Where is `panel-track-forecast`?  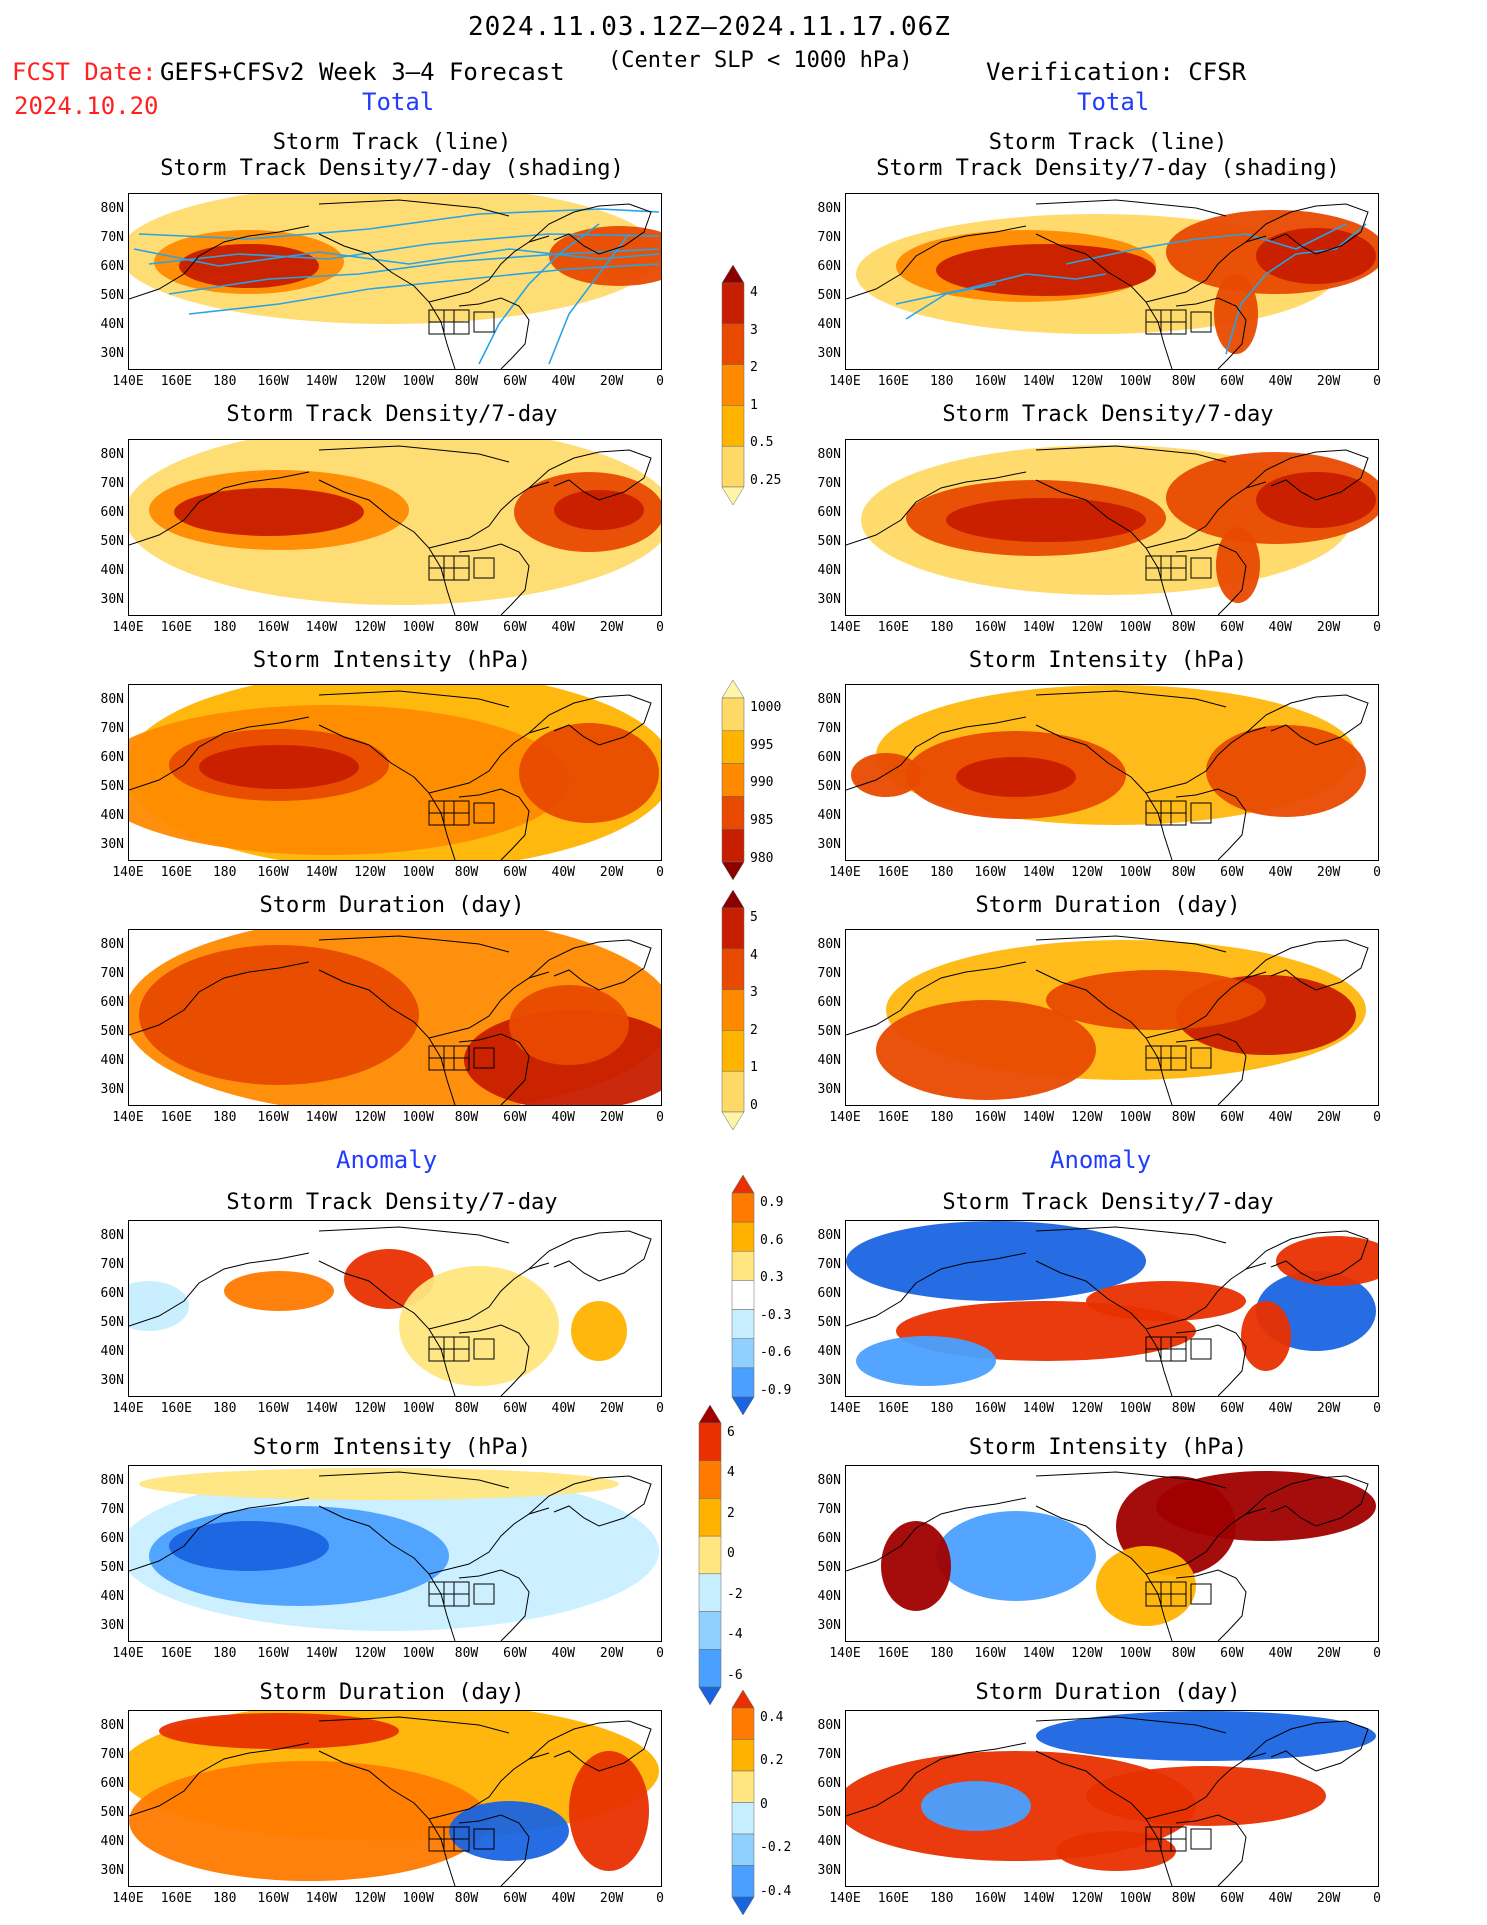 panel-track-forecast is located at coordinates (395, 281).